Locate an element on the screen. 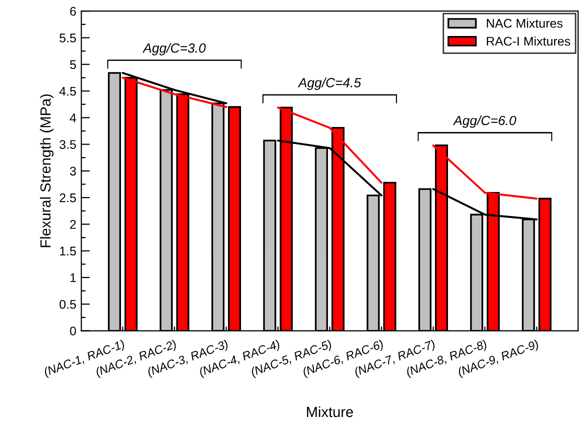 This screenshot has width=581, height=444. y-tick-label: 5 is located at coordinates (73, 65).